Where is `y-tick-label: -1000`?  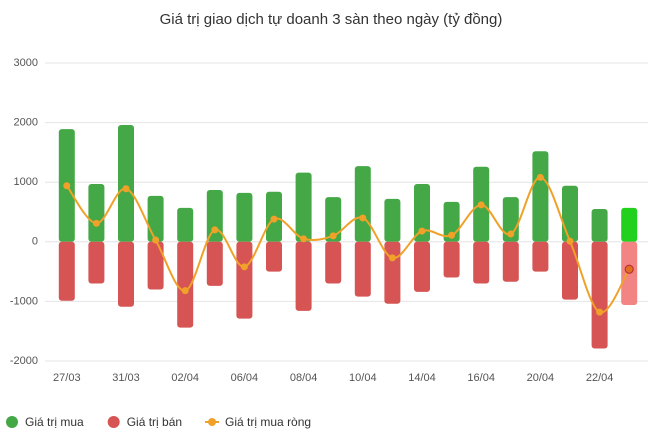 y-tick-label: -1000 is located at coordinates (24, 301).